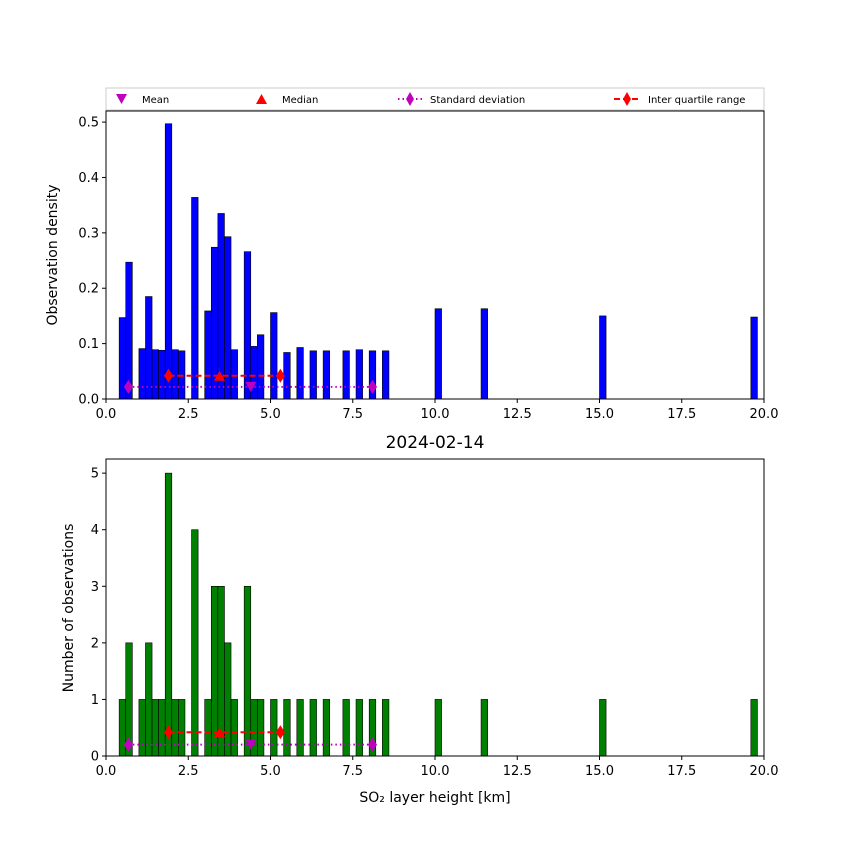  What do you see at coordinates (270, 771) in the screenshot?
I see `x-tick-label: 5.0` at bounding box center [270, 771].